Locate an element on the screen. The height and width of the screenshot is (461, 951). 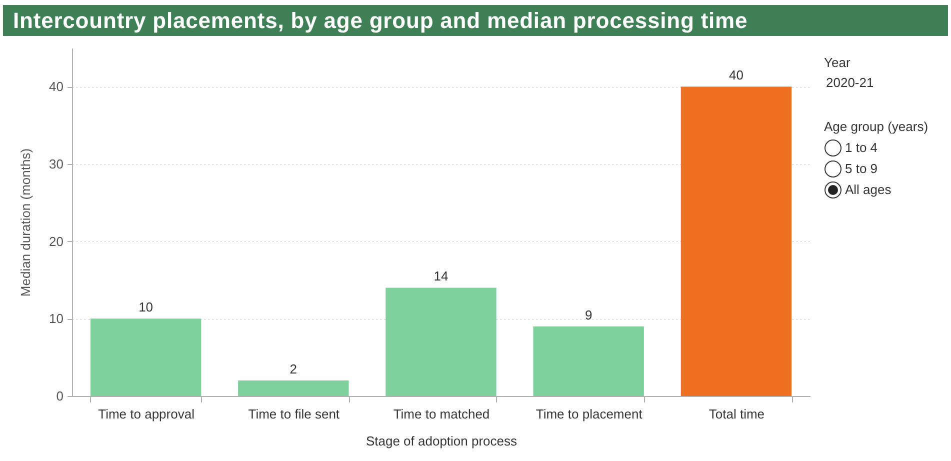
text: 2020-21 is located at coordinates (850, 83).